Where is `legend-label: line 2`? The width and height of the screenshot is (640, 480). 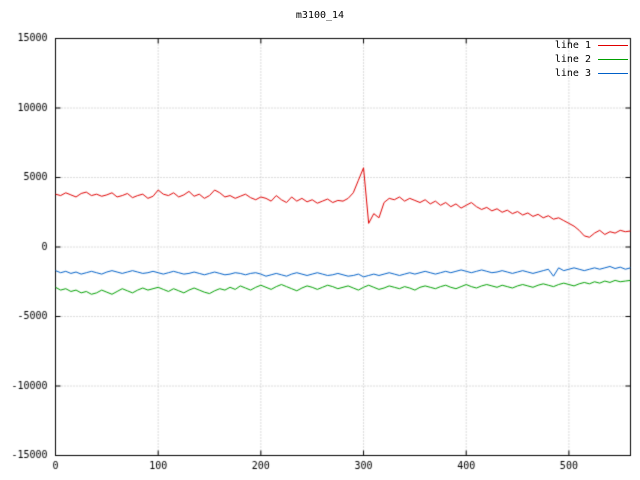
legend-label: line 2 is located at coordinates (572, 59).